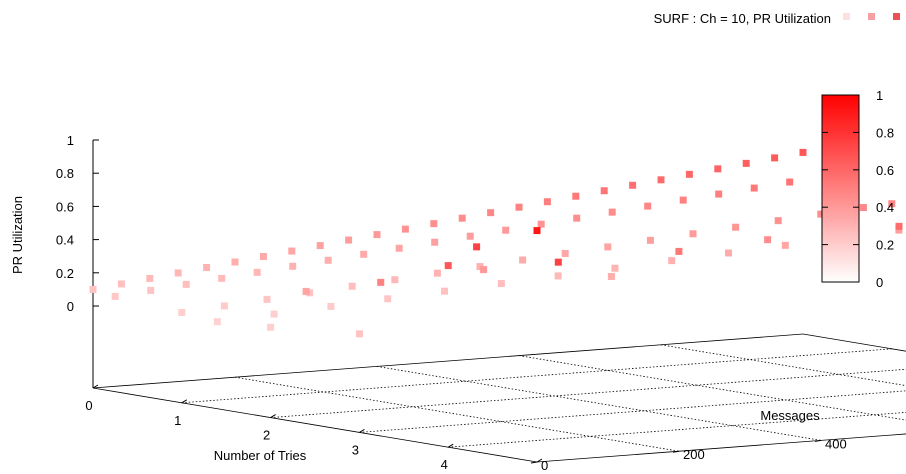  I want to click on legend: SURF : Ch = 10, PR Utilization, so click(777, 18).